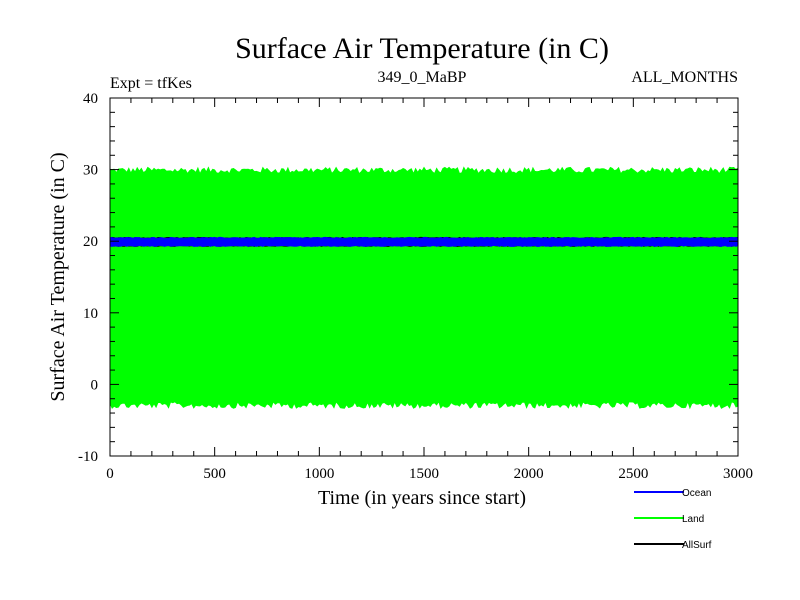  I want to click on chart-title: Surface Air Temperature (in C), so click(422, 48).